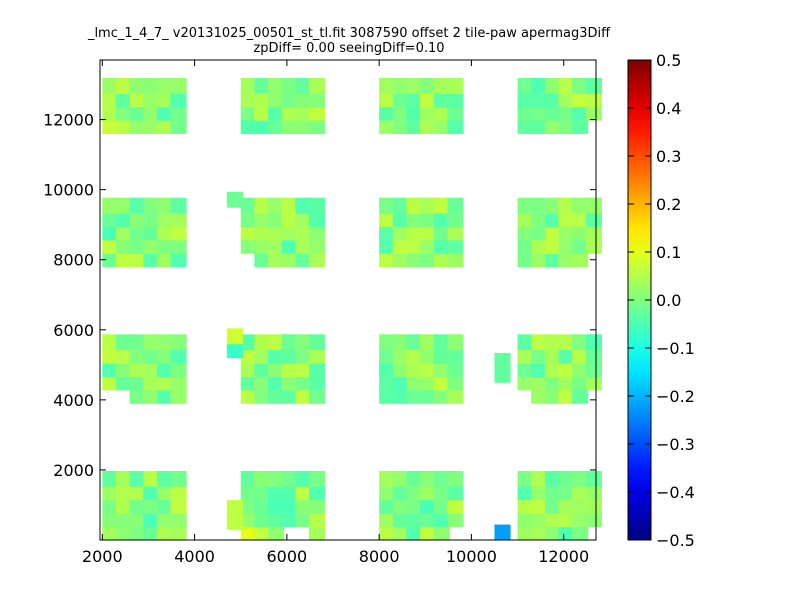 The width and height of the screenshot is (800, 600). I want to click on y-tick-label: 10000, so click(68, 190).